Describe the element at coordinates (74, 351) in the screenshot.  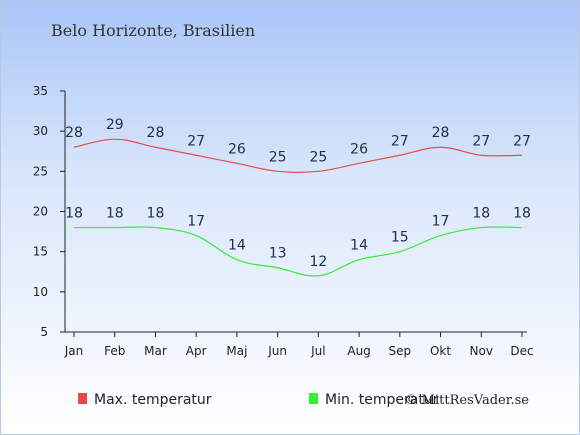
I see `x-tick-label: Jan` at that location.